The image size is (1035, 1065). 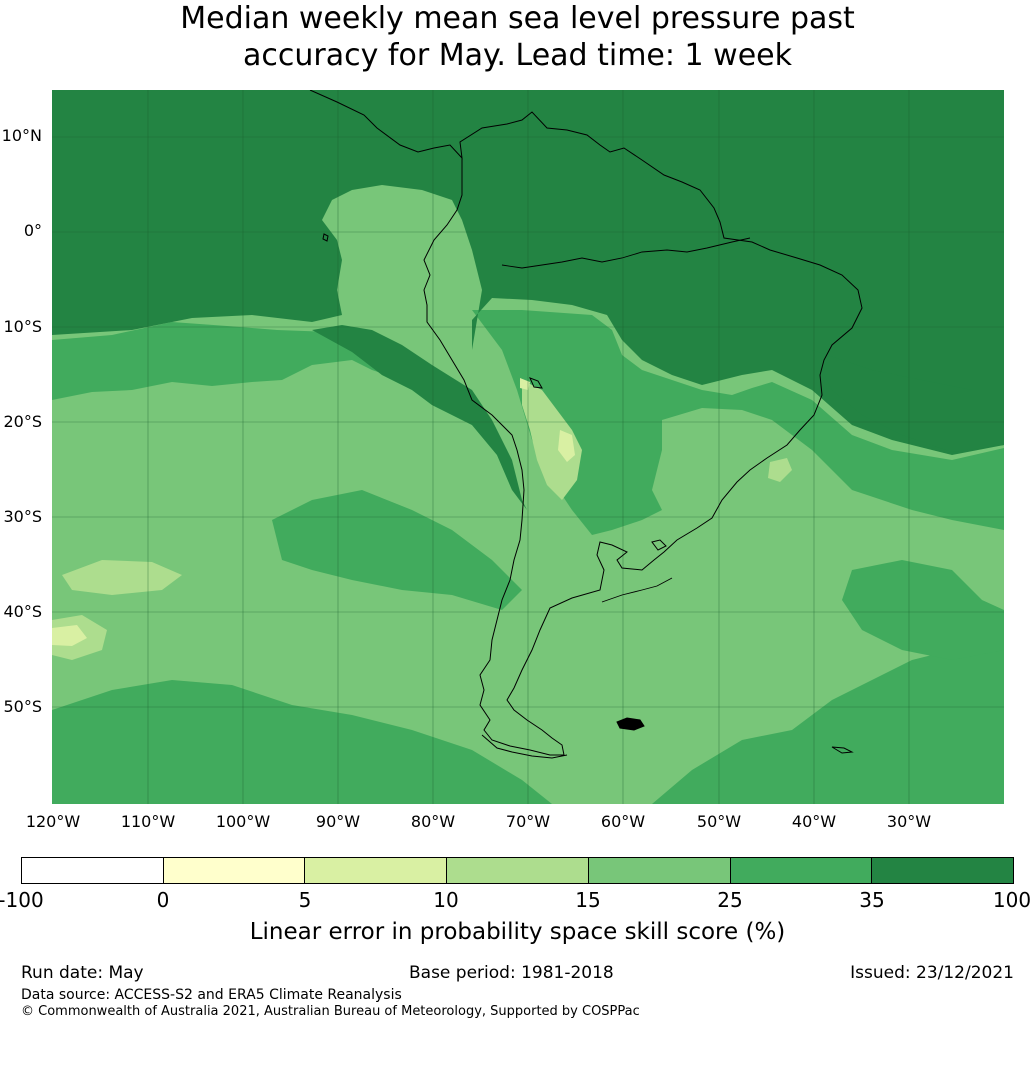 What do you see at coordinates (22, 611) in the screenshot?
I see `lat-label-40s: 40°S` at bounding box center [22, 611].